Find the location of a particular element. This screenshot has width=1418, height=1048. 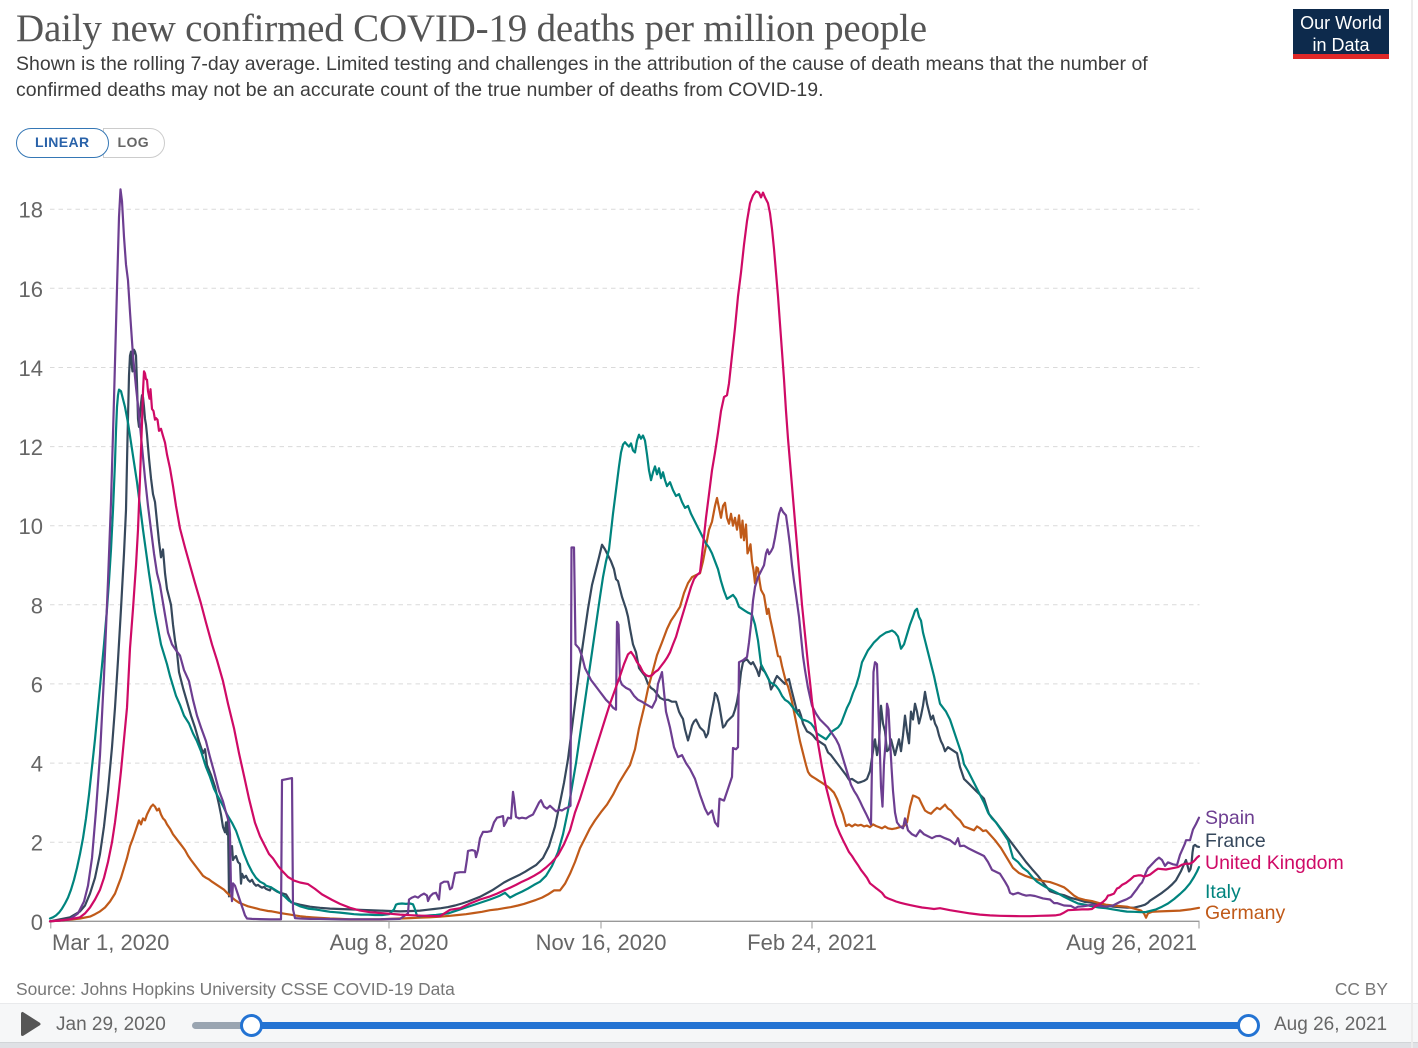

svg-text: Nov 16, 2020 is located at coordinates (601, 942).